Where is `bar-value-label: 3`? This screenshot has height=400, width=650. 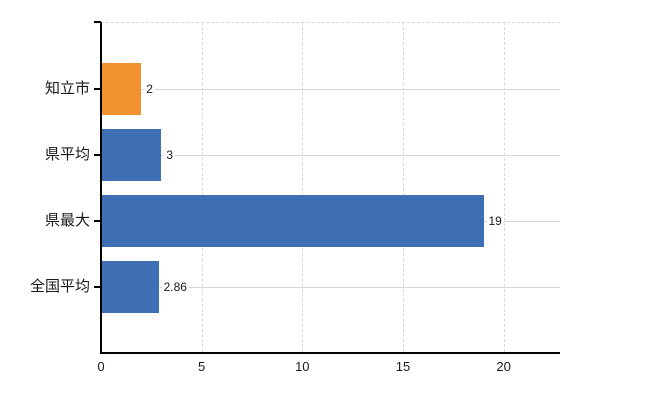
bar-value-label: 3 is located at coordinates (170, 155).